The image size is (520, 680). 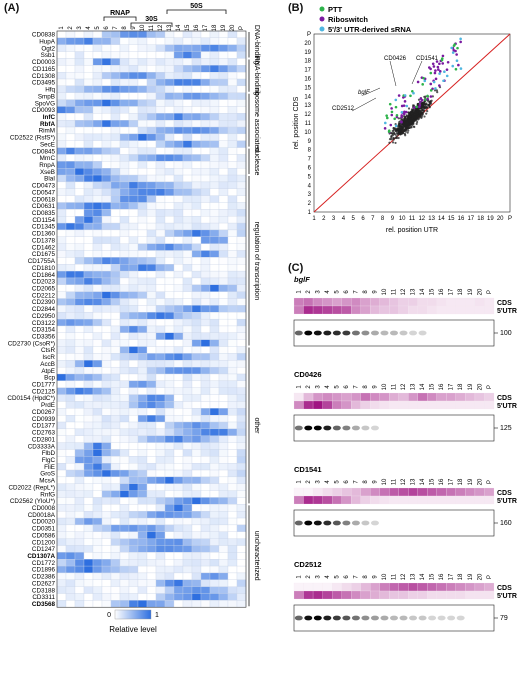 I want to click on column-label: 10, so click(x=143, y=27).